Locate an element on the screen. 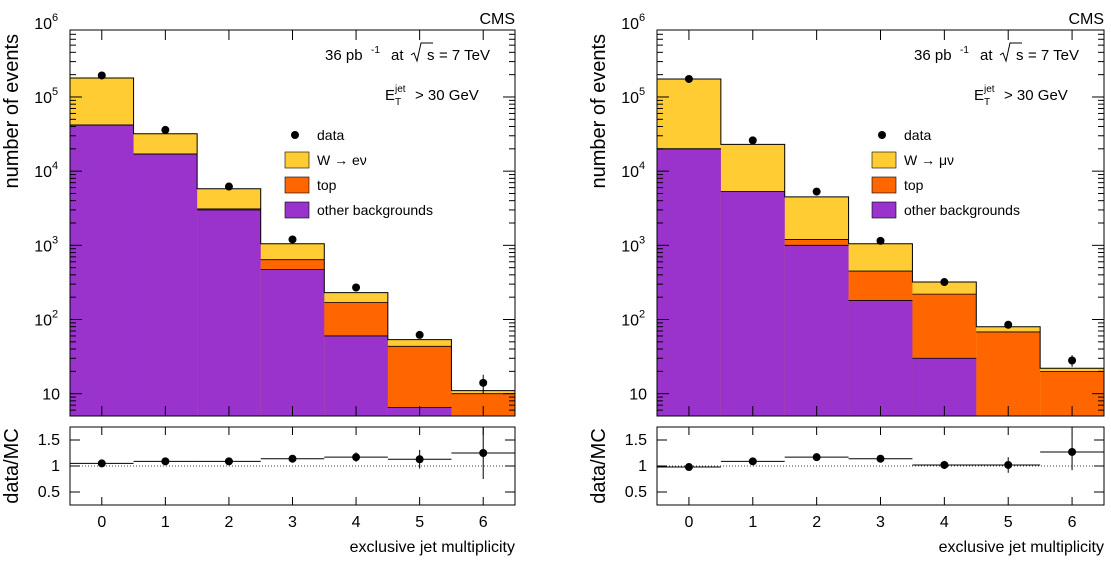 This screenshot has height=565, width=1111. xtick-label: 5 is located at coordinates (419, 522).